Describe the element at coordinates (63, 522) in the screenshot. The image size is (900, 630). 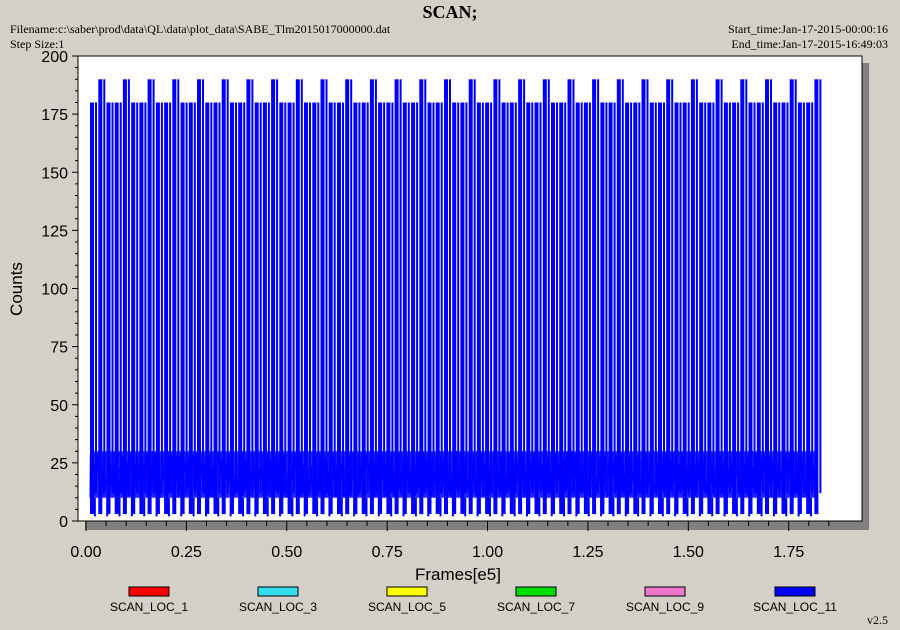
I see `y-tick-label: 0` at that location.